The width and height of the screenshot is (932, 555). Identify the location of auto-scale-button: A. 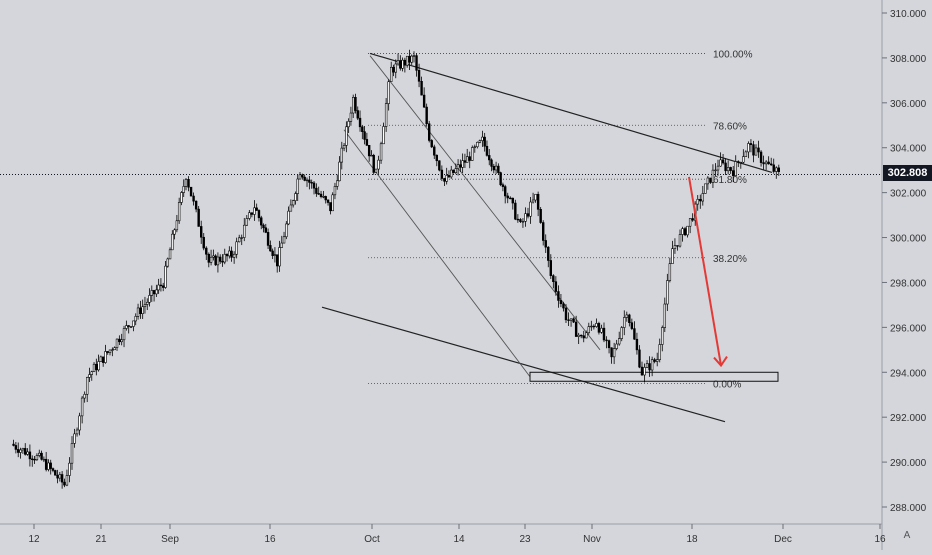
(907, 535).